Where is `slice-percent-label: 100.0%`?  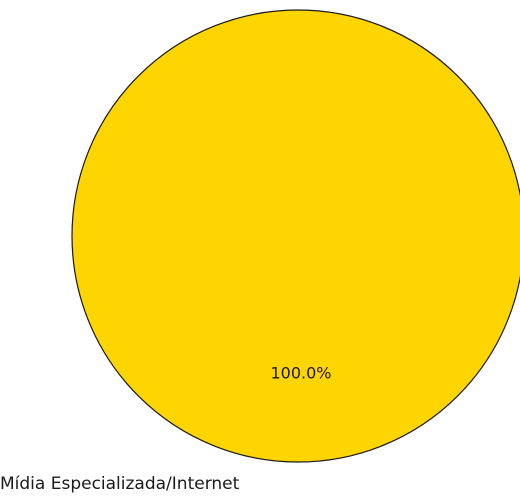
slice-percent-label: 100.0% is located at coordinates (300, 373).